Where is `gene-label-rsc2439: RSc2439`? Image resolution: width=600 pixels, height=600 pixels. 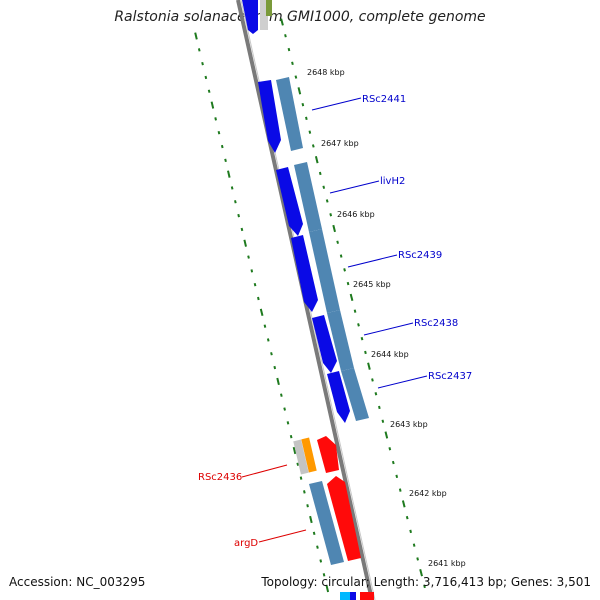 gene-label-rsc2439: RSc2439 is located at coordinates (420, 255).